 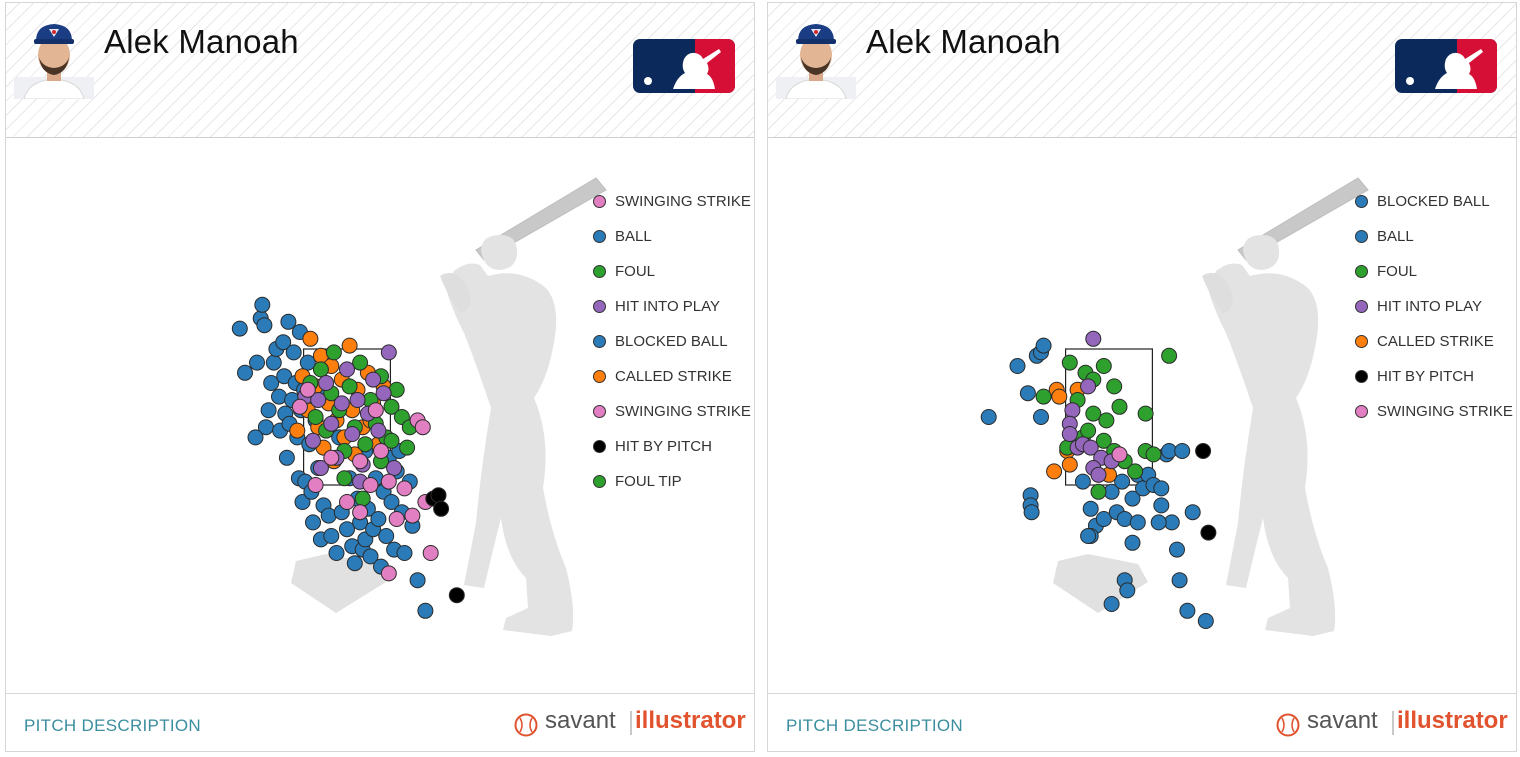 I want to click on legend-item-hit-by-pitch: HIT BY PITCH, so click(x=673, y=455).